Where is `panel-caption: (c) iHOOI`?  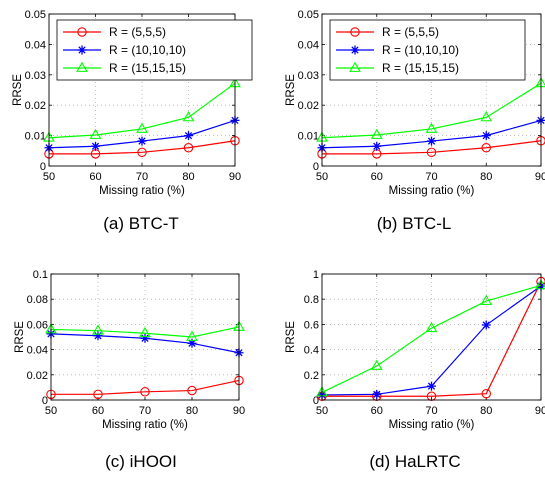 panel-caption: (c) iHOOI is located at coordinates (141, 461).